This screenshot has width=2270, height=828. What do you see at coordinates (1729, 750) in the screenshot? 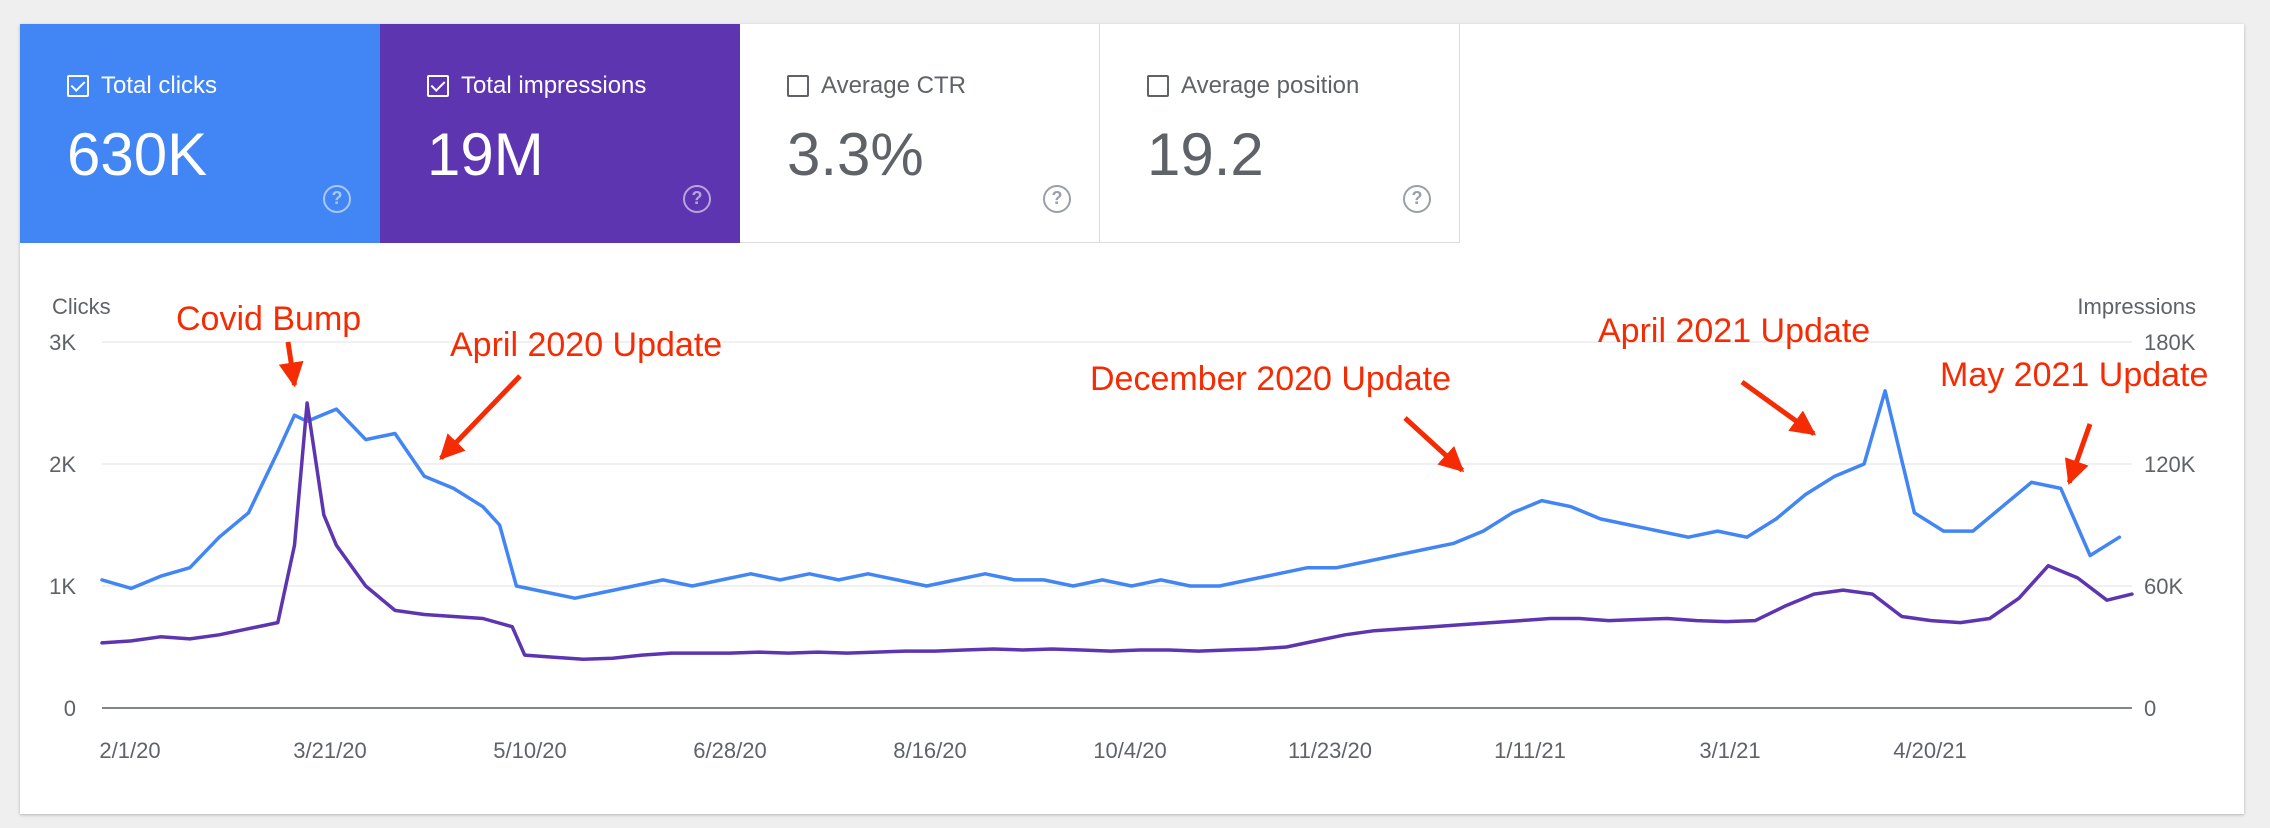
I see `x-tick-label: 3/1/21` at bounding box center [1729, 750].